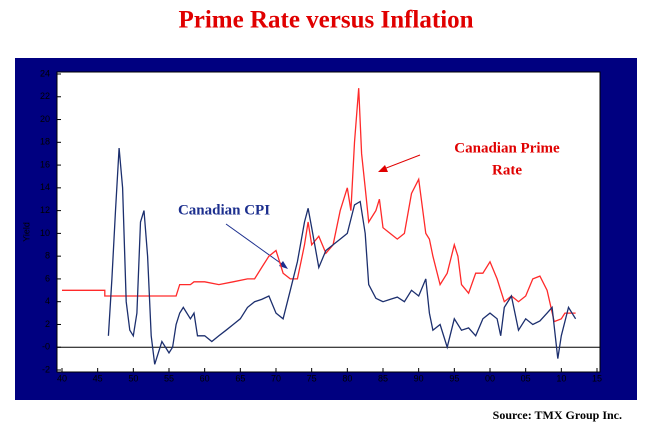 The height and width of the screenshot is (439, 653). Describe the element at coordinates (62, 378) in the screenshot. I see `x-tick-label: 40` at that location.